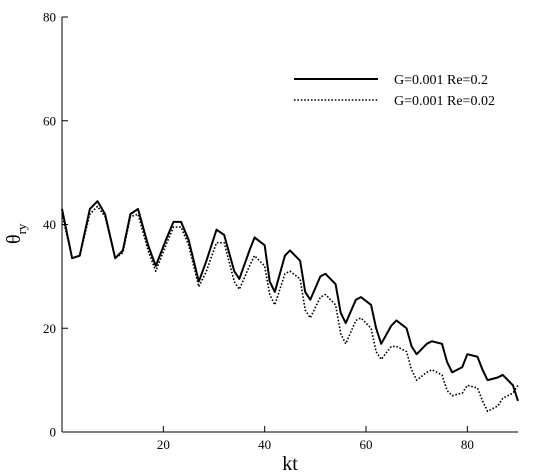  I want to click on y-tick-label: 0, so click(53, 432).